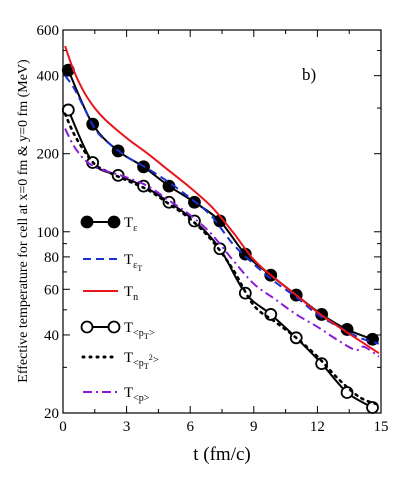 Image resolution: width=407 pixels, height=477 pixels. What do you see at coordinates (190, 427) in the screenshot?
I see `x-tick-label: 6` at bounding box center [190, 427].